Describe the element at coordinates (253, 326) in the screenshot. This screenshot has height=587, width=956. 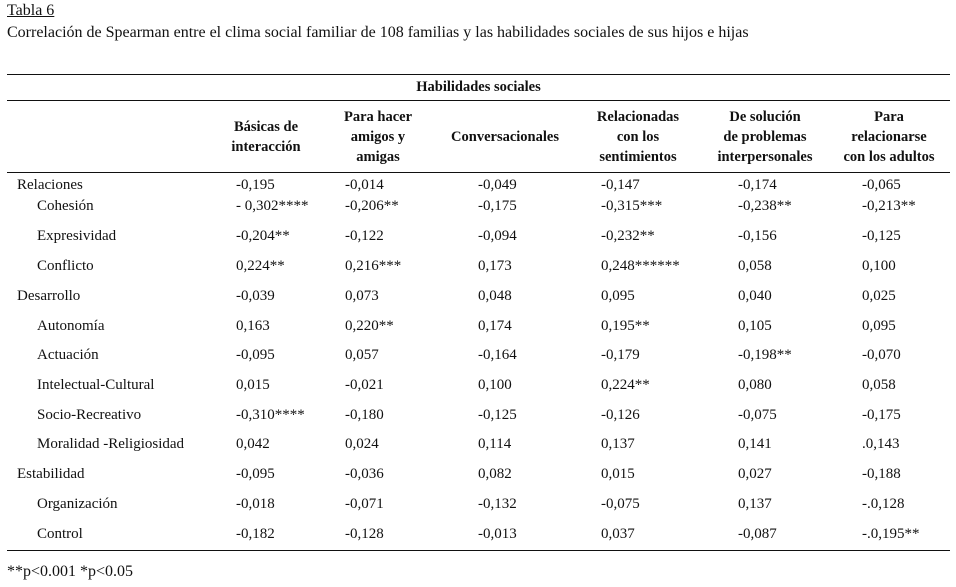
I see `table-cell: 0,163` at that location.